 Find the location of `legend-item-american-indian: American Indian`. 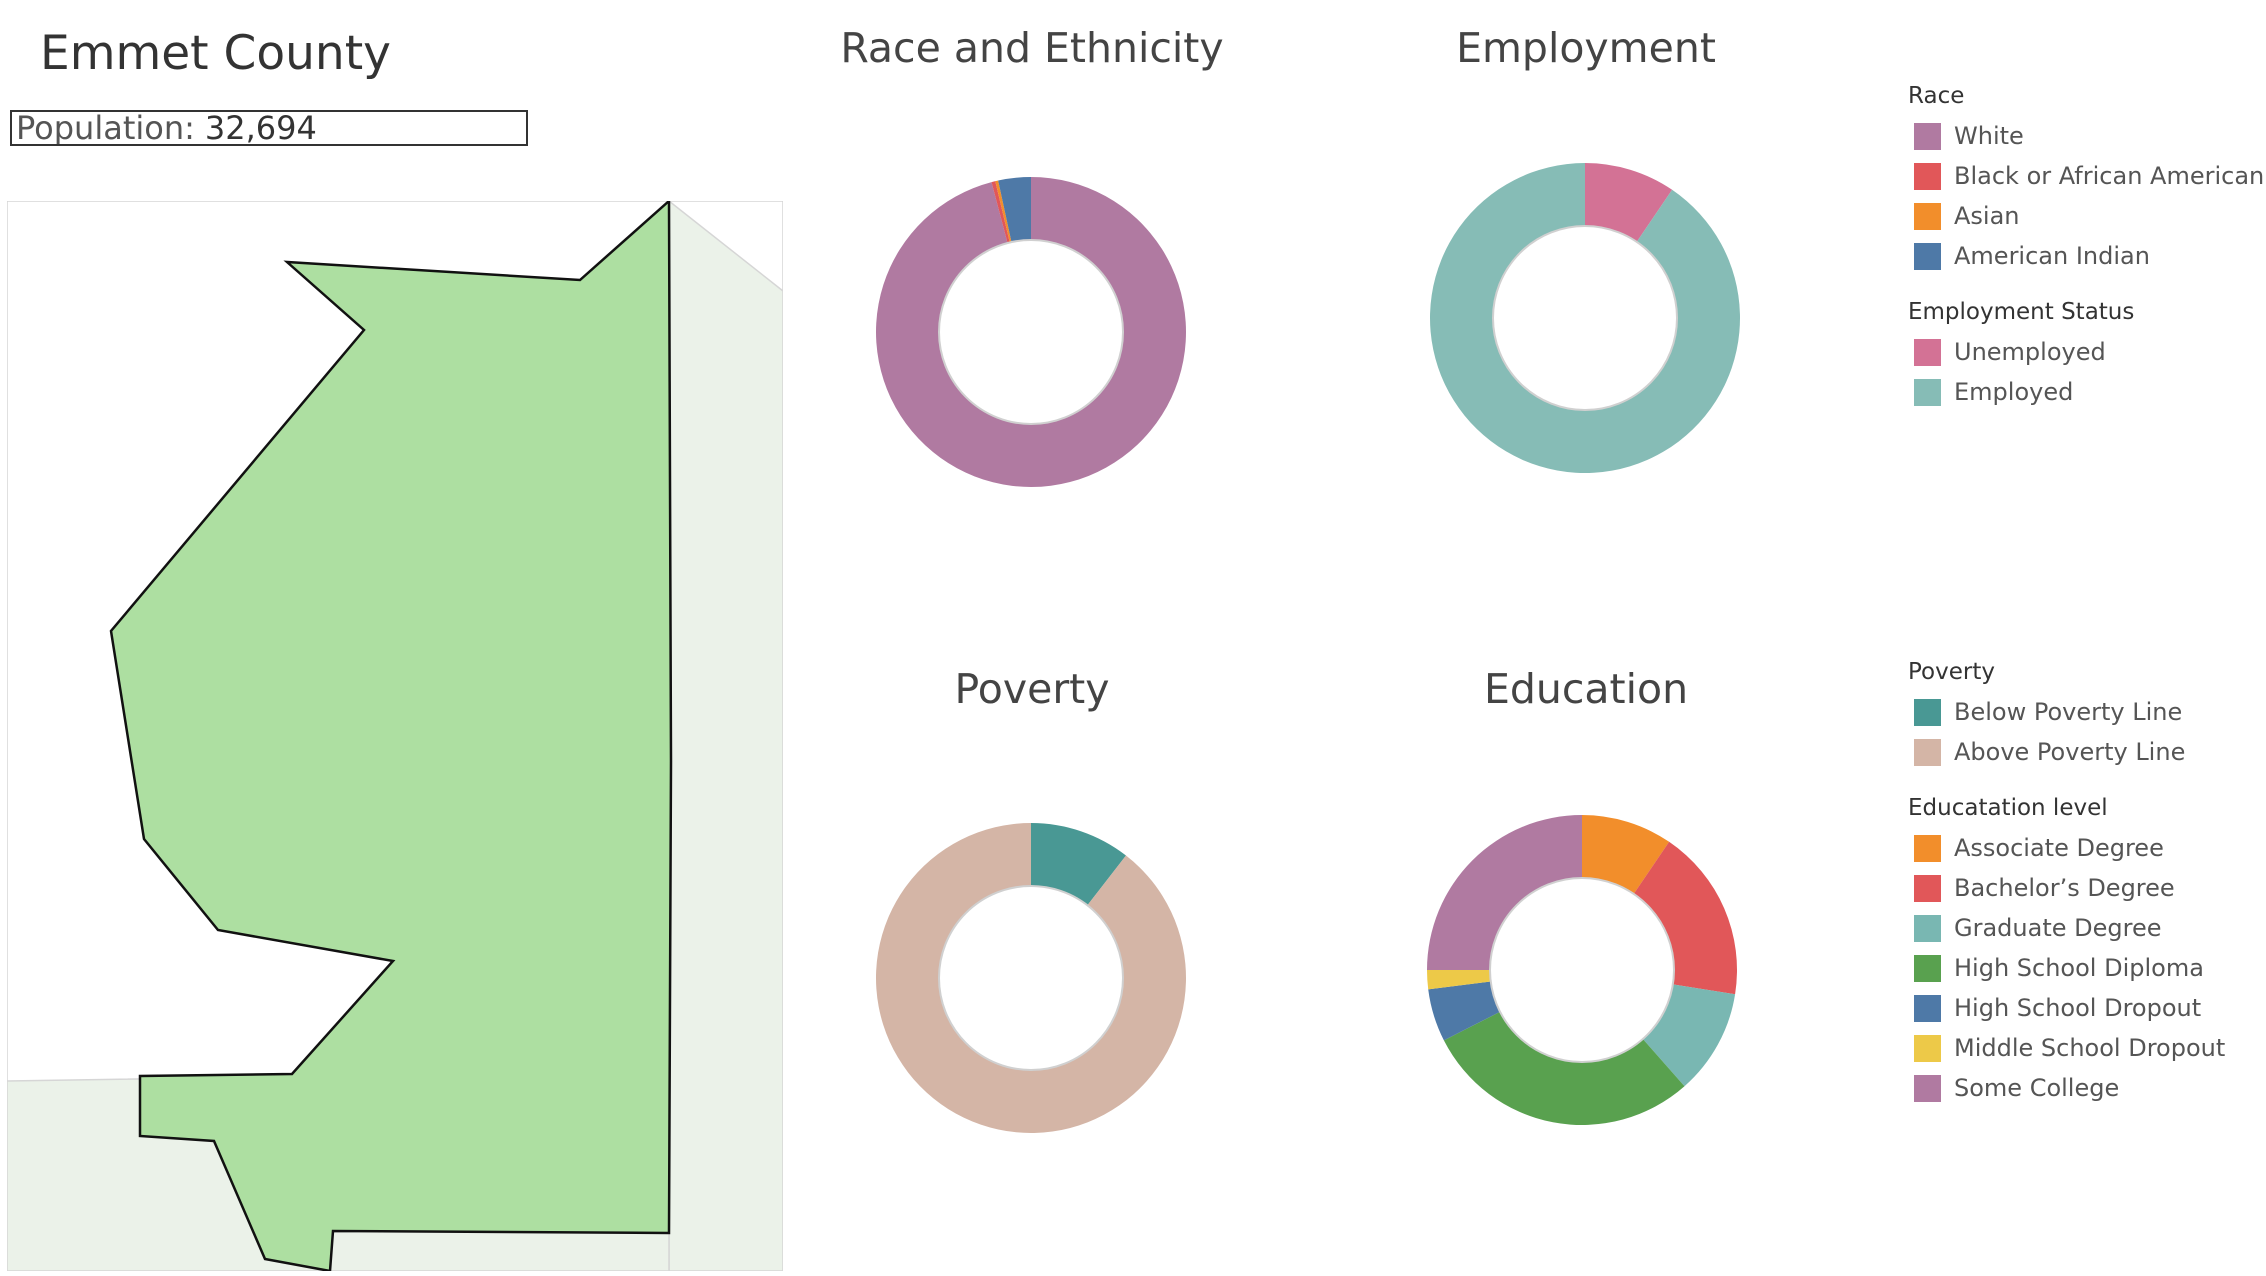

legend-item-american-indian: American Indian is located at coordinates (2086, 256).